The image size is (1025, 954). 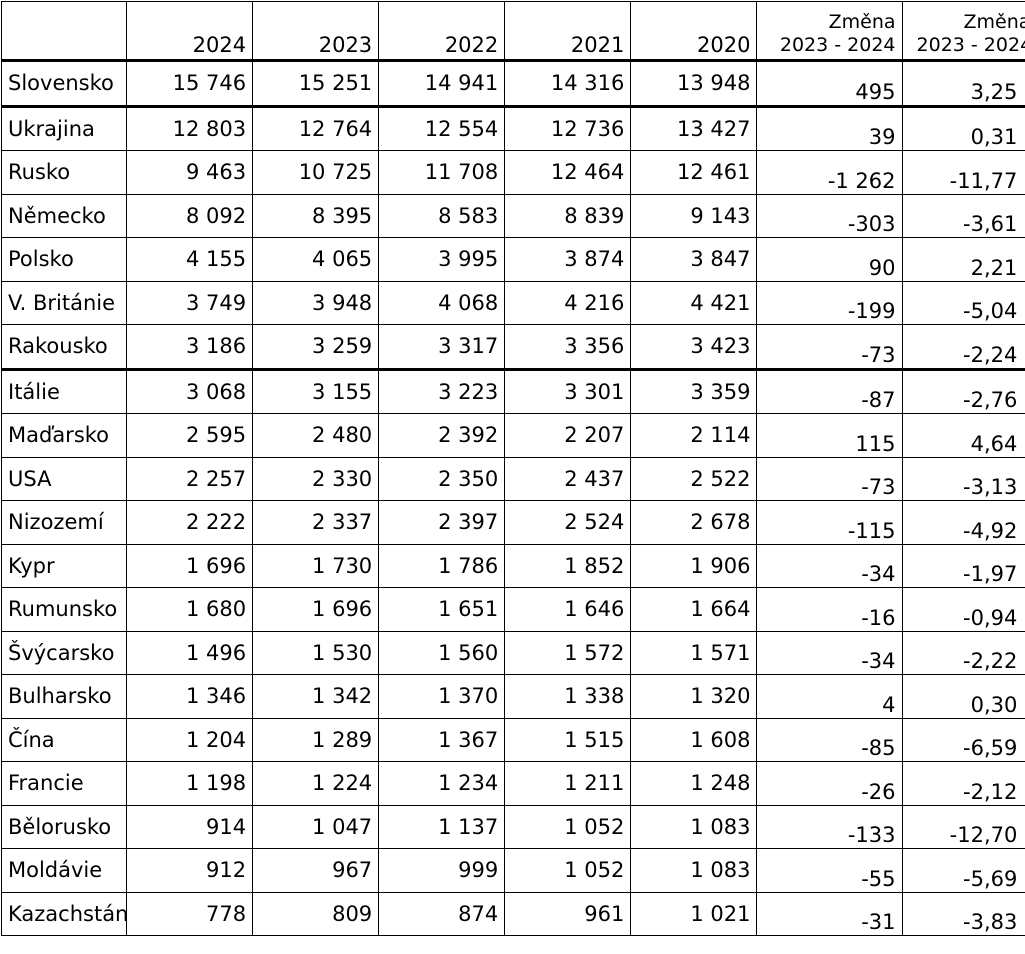 I want to click on value-cell: 1 289, so click(x=316, y=739).